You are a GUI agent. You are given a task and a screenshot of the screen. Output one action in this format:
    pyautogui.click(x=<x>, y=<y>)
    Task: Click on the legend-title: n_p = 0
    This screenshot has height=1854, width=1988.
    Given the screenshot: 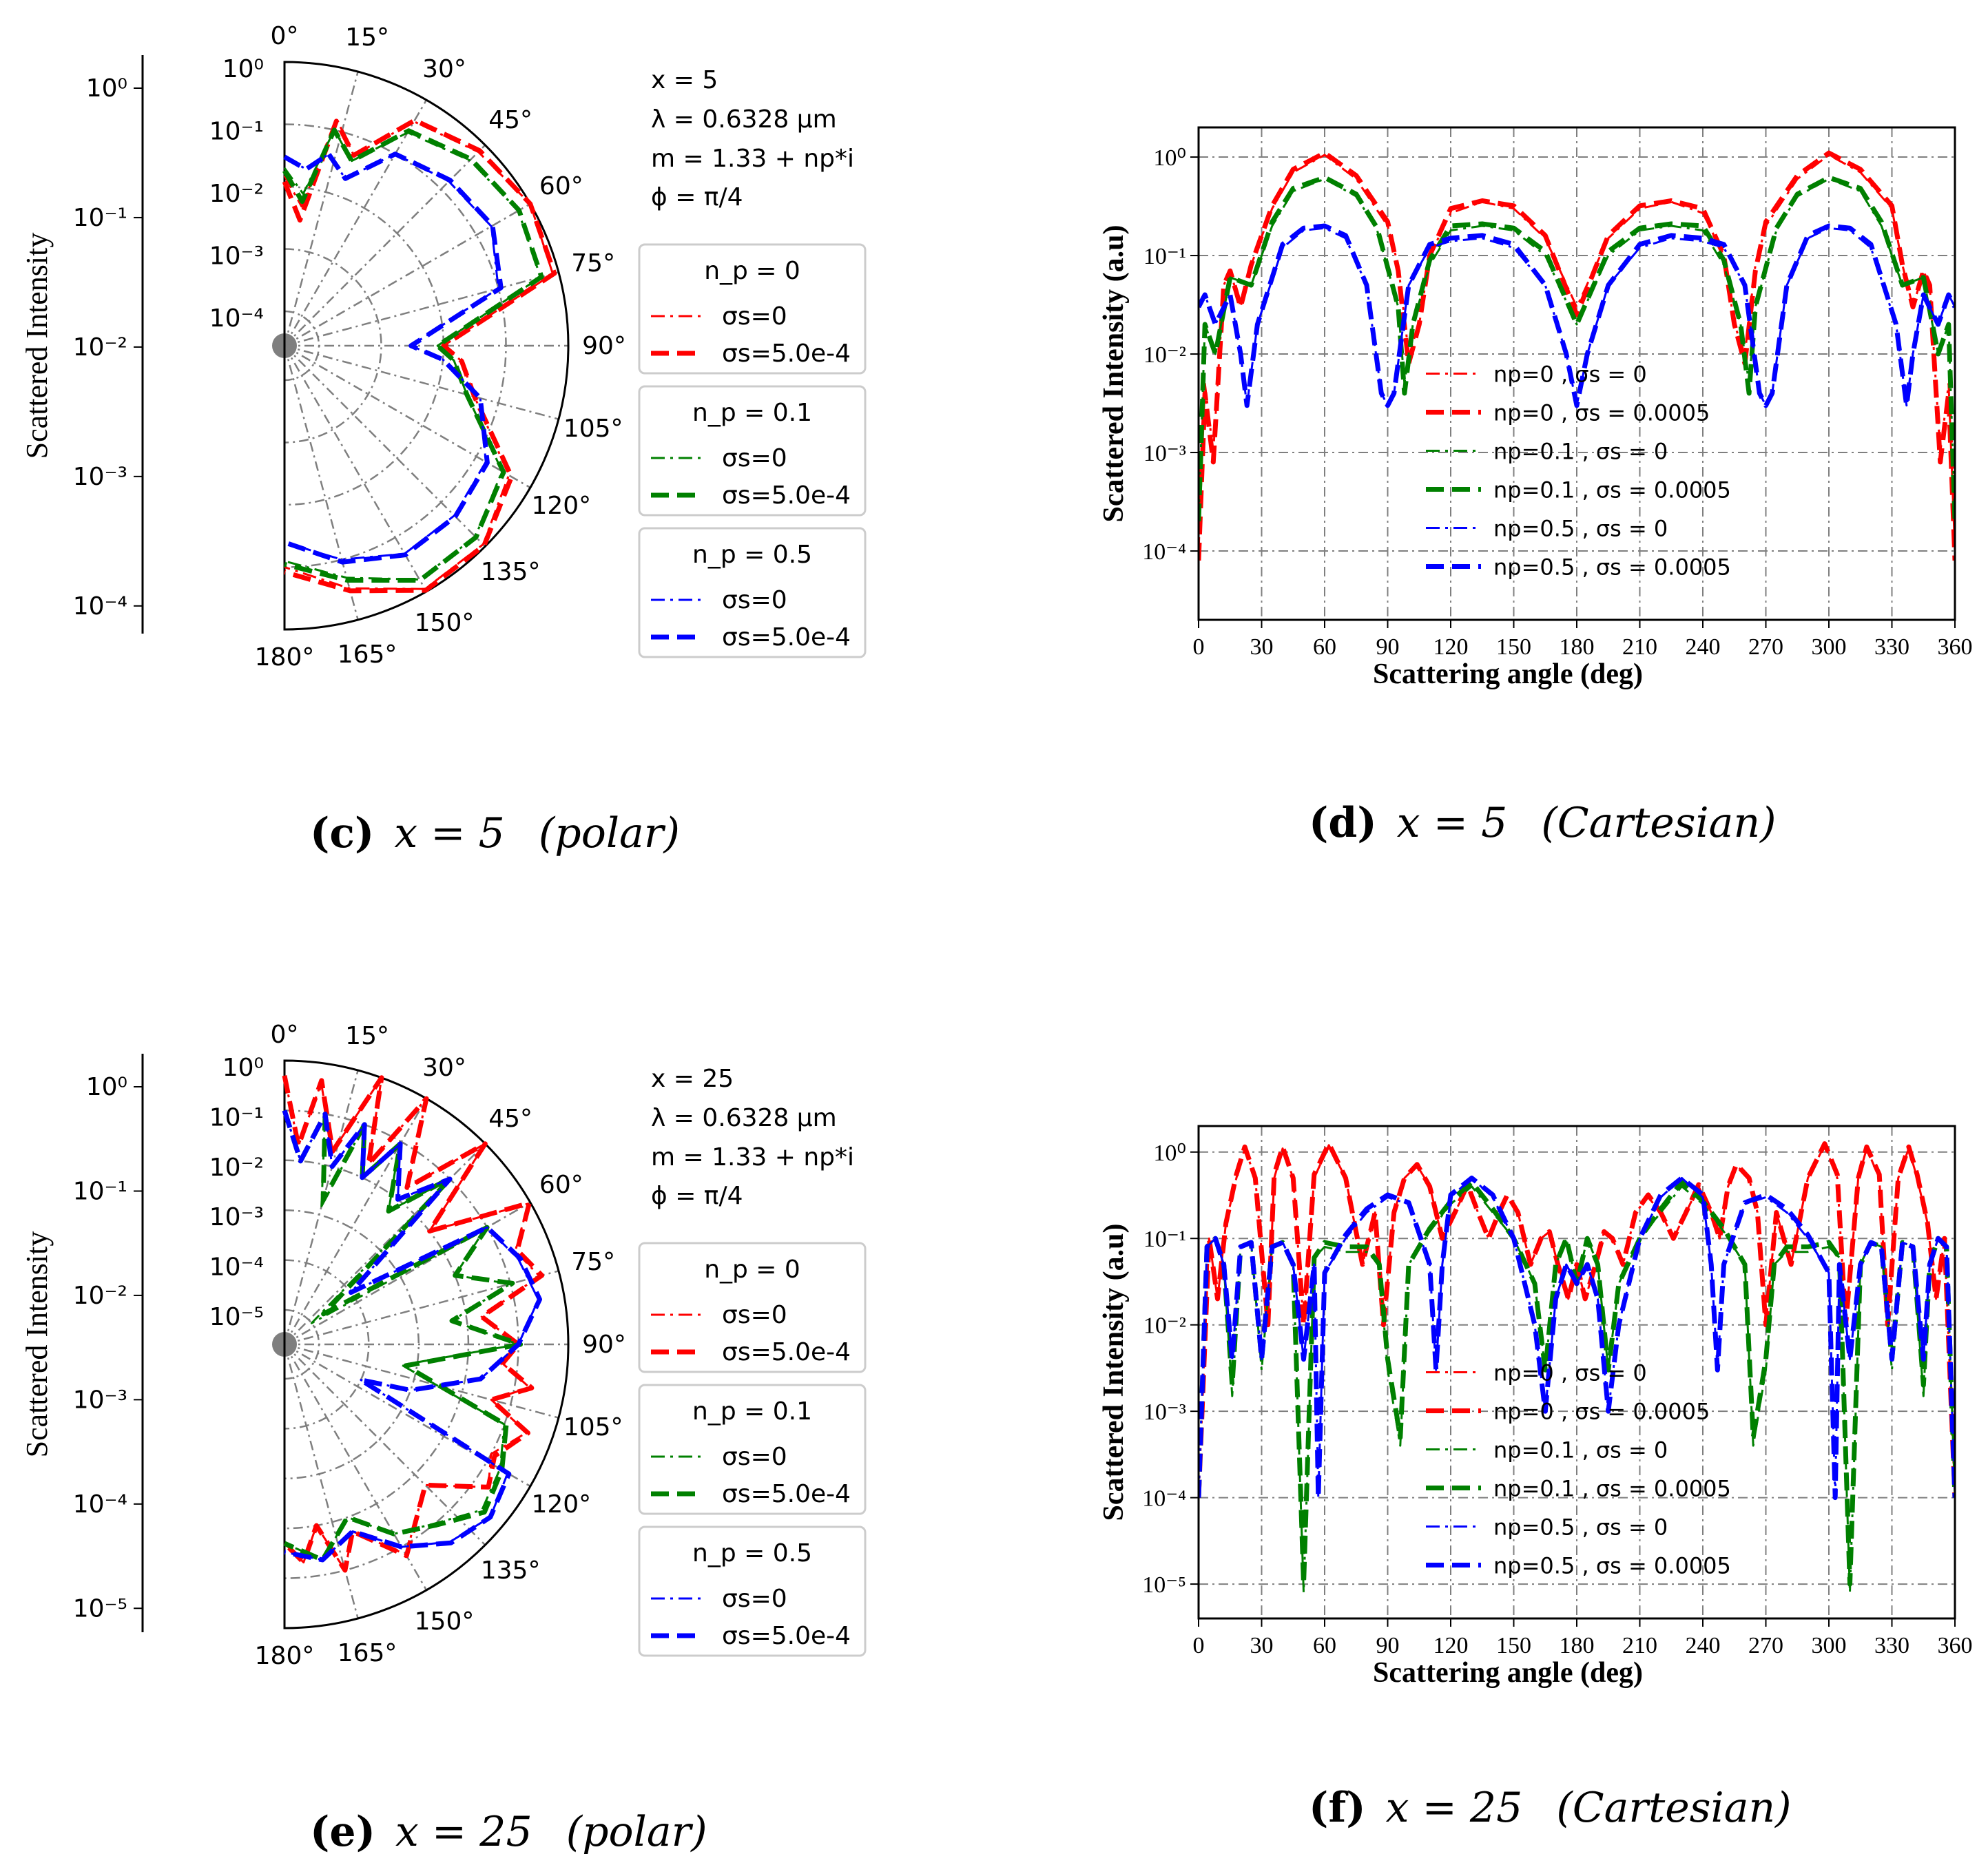 What is the action you would take?
    pyautogui.click(x=752, y=271)
    